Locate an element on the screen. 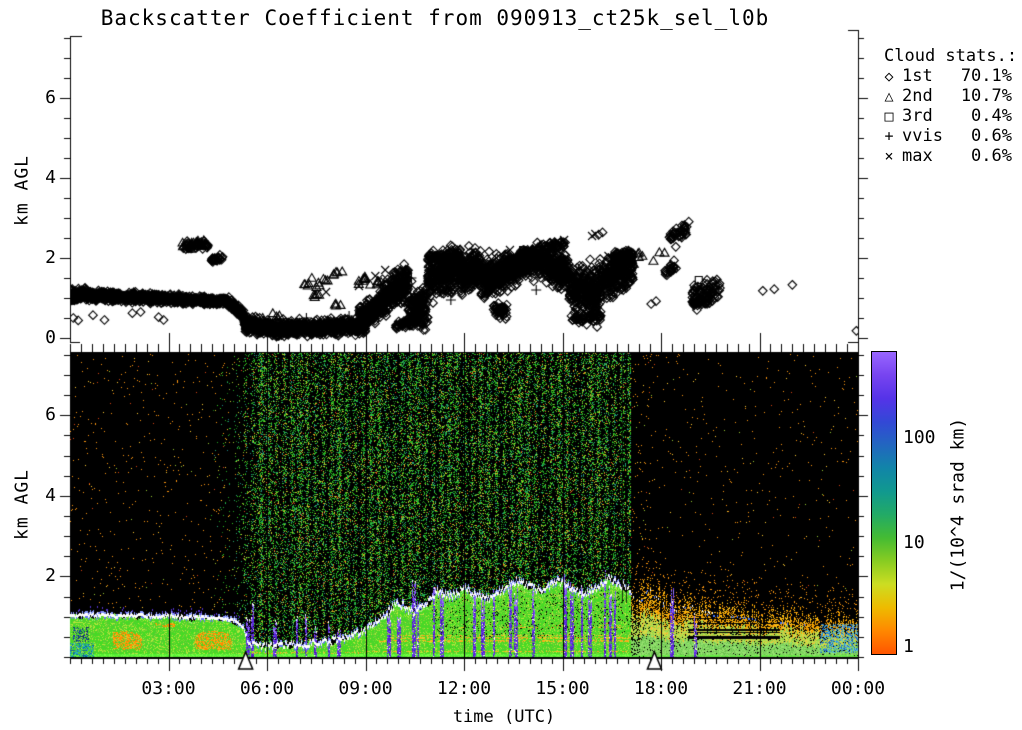 This screenshot has height=730, width=1022. colorbar-tick-label: 100 is located at coordinates (919, 438).